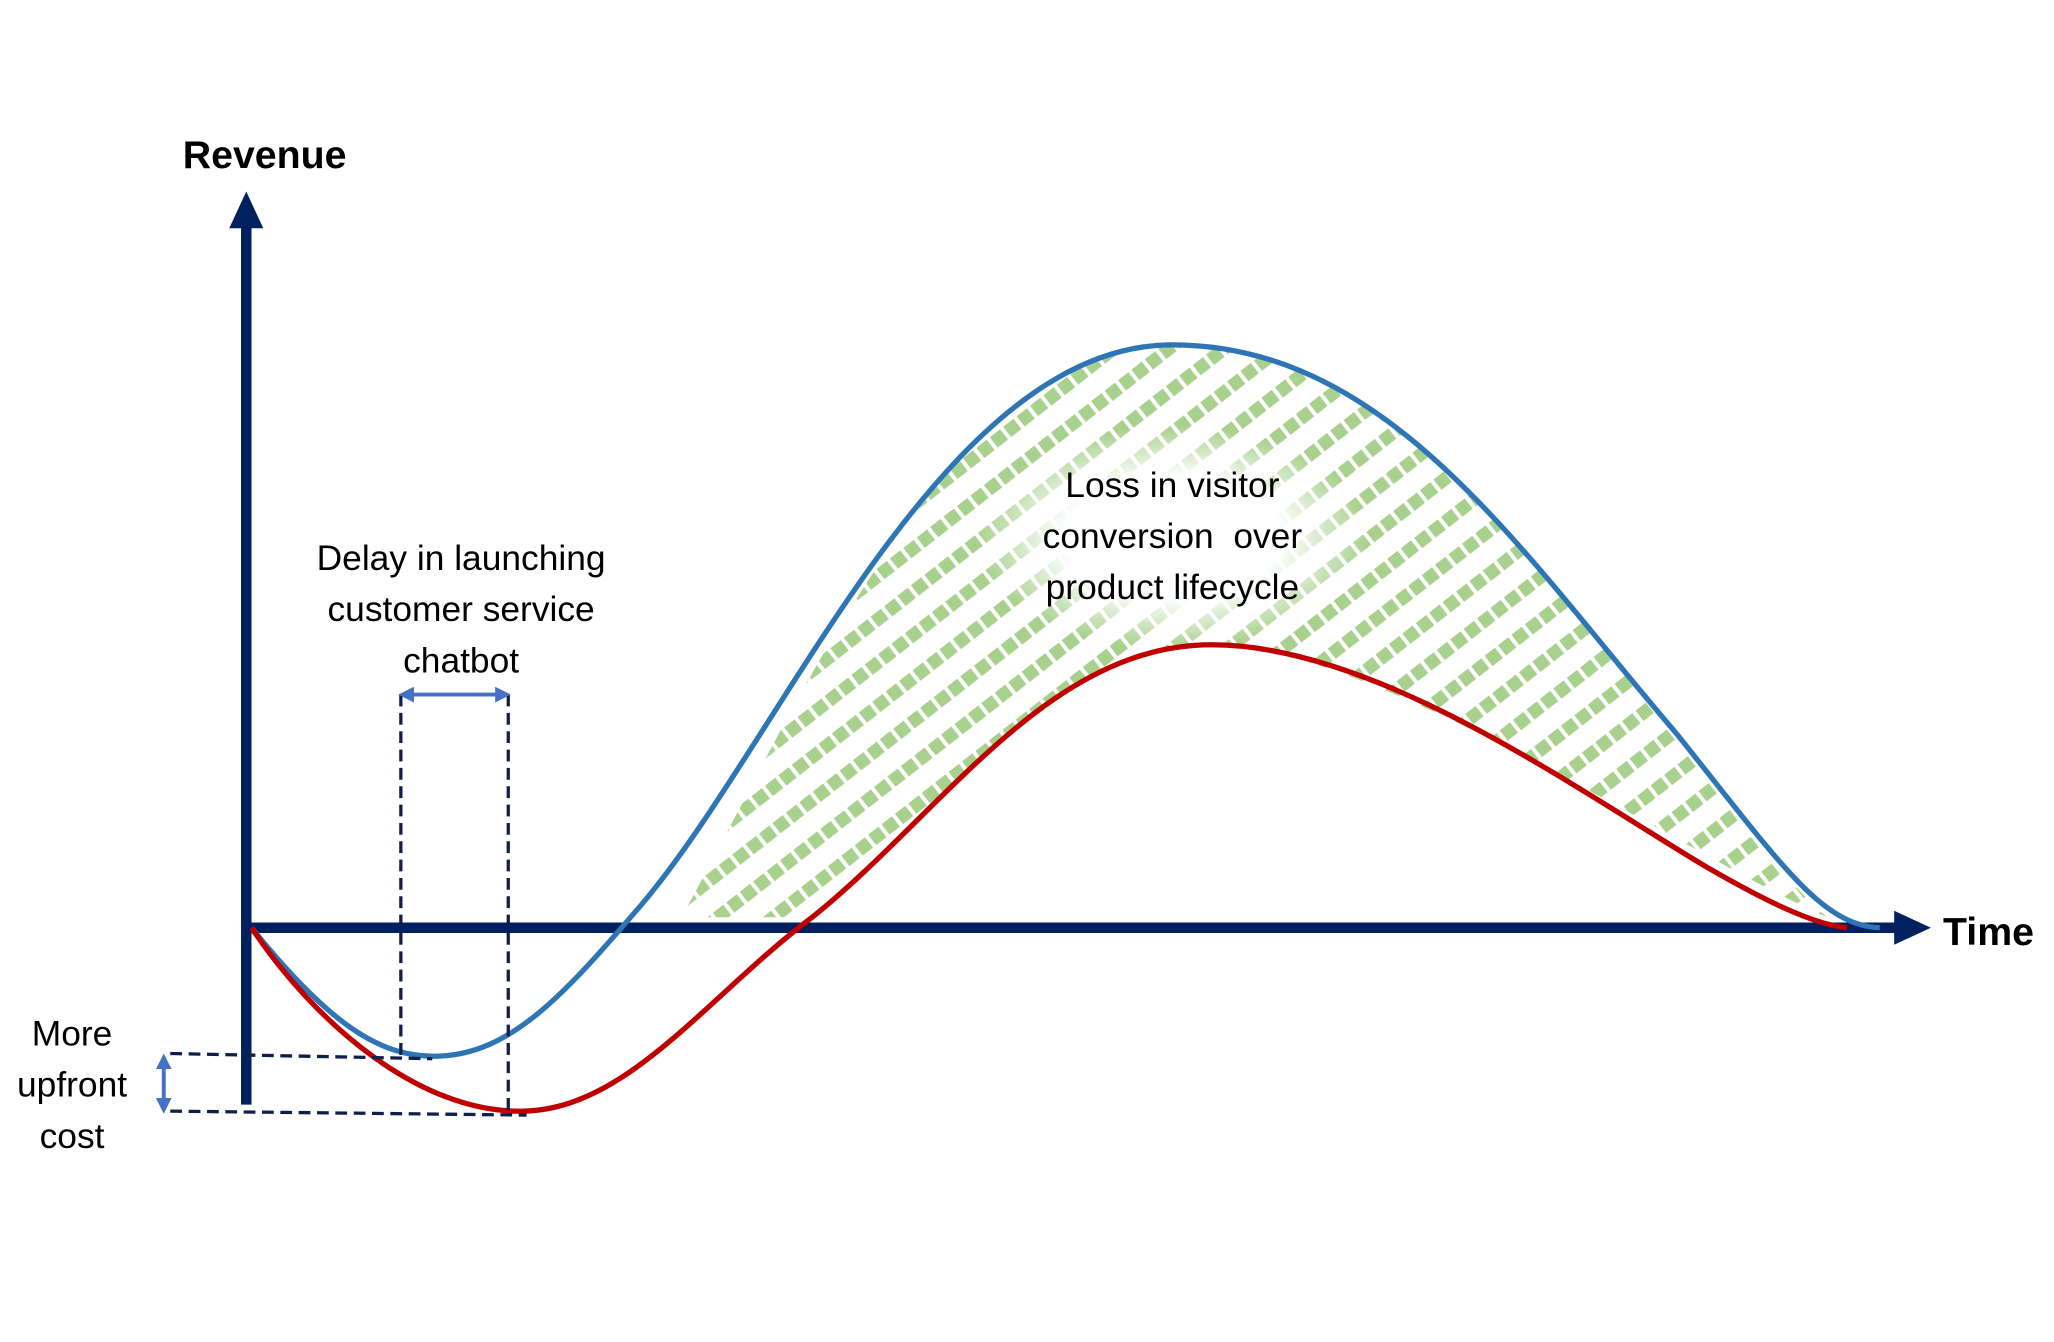 The width and height of the screenshot is (2054, 1342). Describe the element at coordinates (72, 1034) in the screenshot. I see `cost-label: More` at that location.